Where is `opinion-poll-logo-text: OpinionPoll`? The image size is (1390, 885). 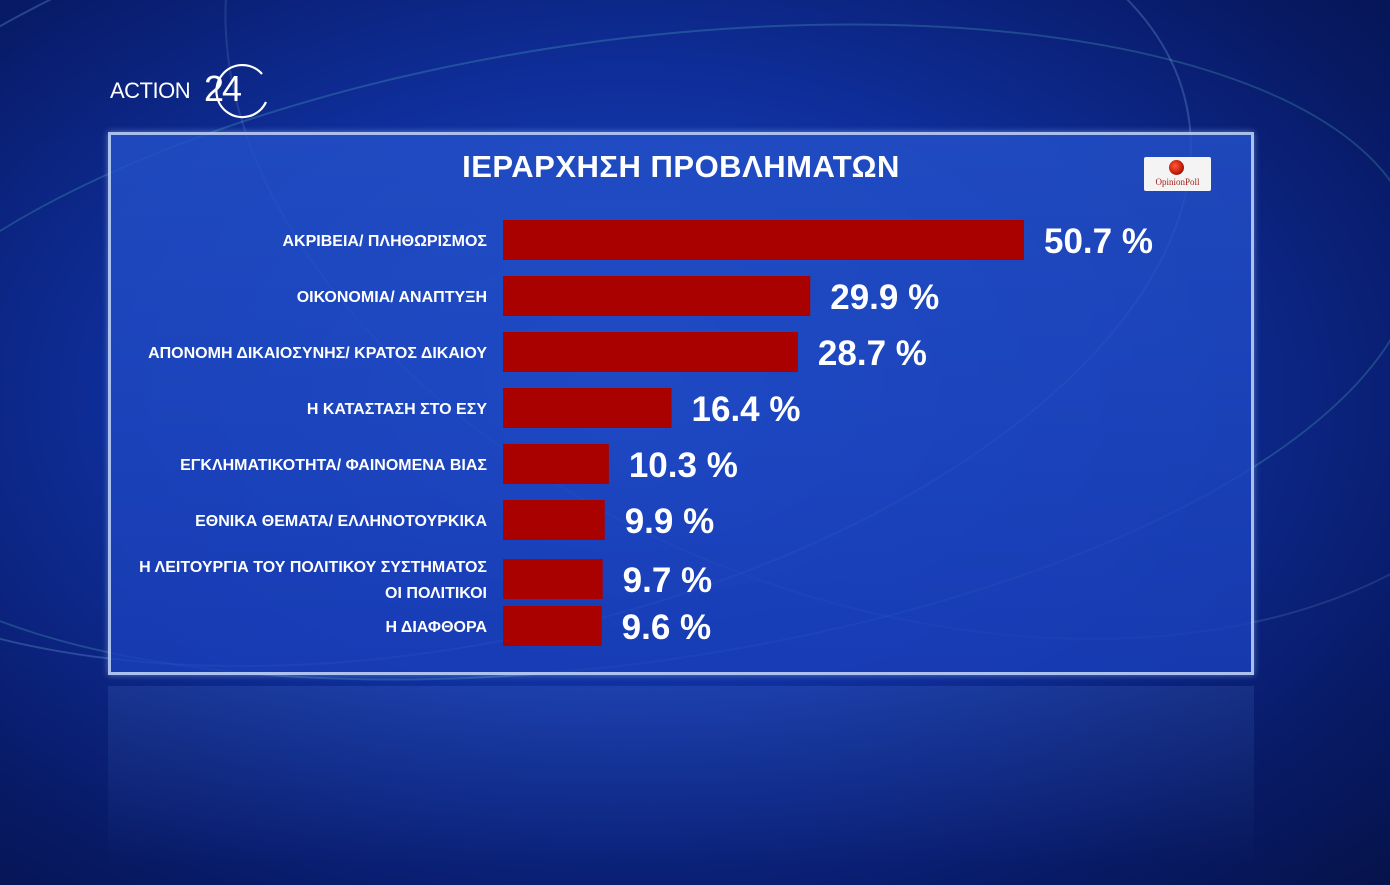
opinion-poll-logo-text: OpinionPoll is located at coordinates (1177, 182).